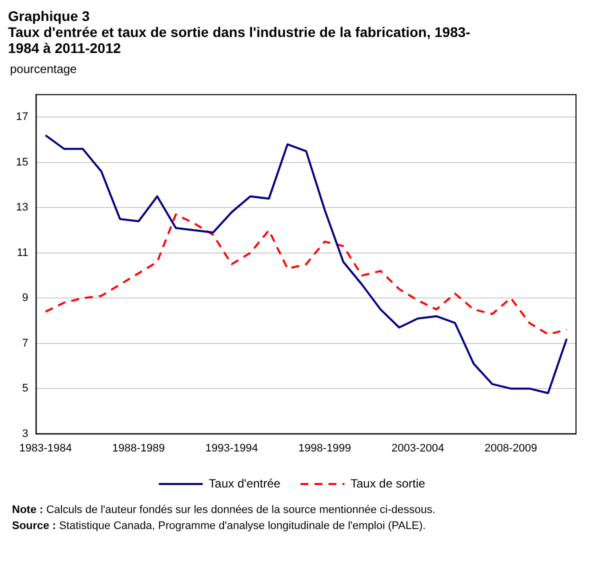 The width and height of the screenshot is (604, 564). What do you see at coordinates (231, 448) in the screenshot?
I see `x-tick-label: 1993-1994` at bounding box center [231, 448].